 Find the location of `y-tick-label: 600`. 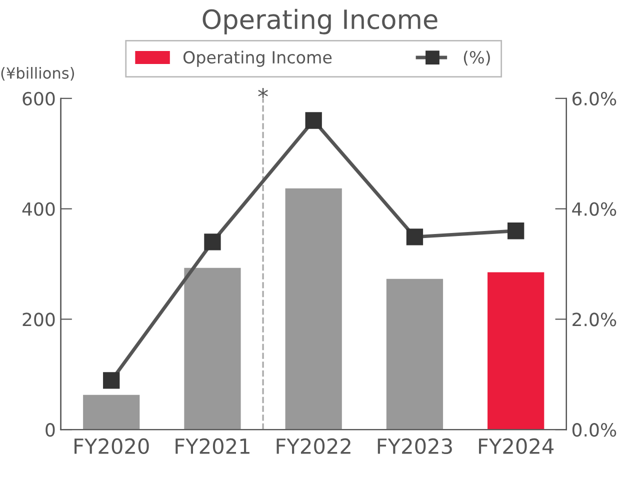

y-tick-label: 600 is located at coordinates (38, 99).